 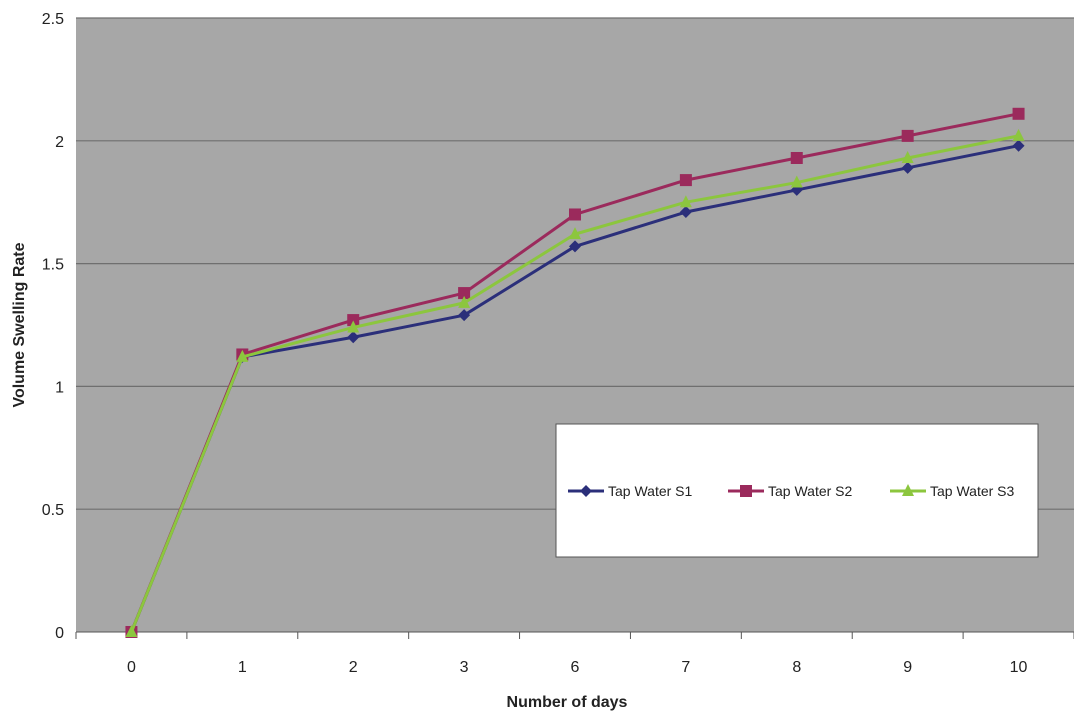 What do you see at coordinates (59, 633) in the screenshot?
I see `y-tick-label: 0` at bounding box center [59, 633].